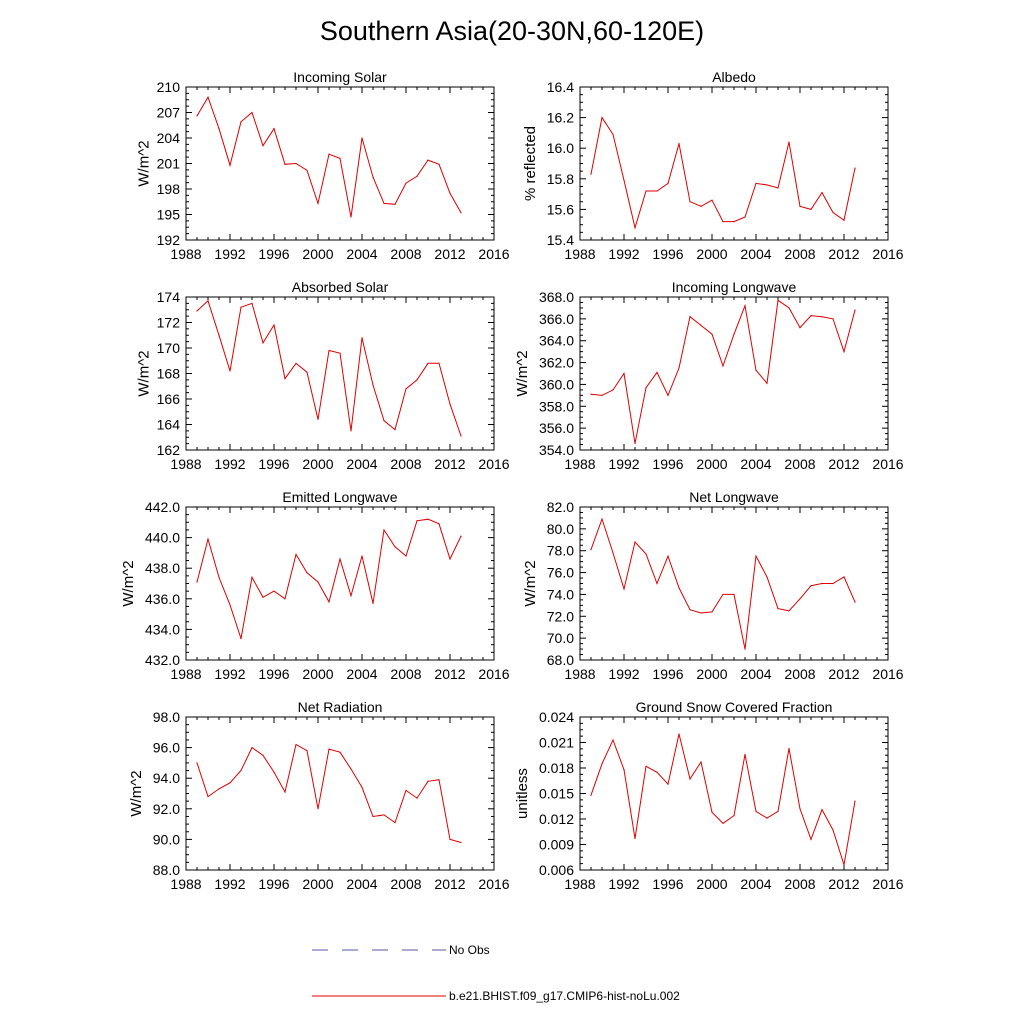  What do you see at coordinates (556, 717) in the screenshot?
I see `y-tick-label: 0.024` at bounding box center [556, 717].